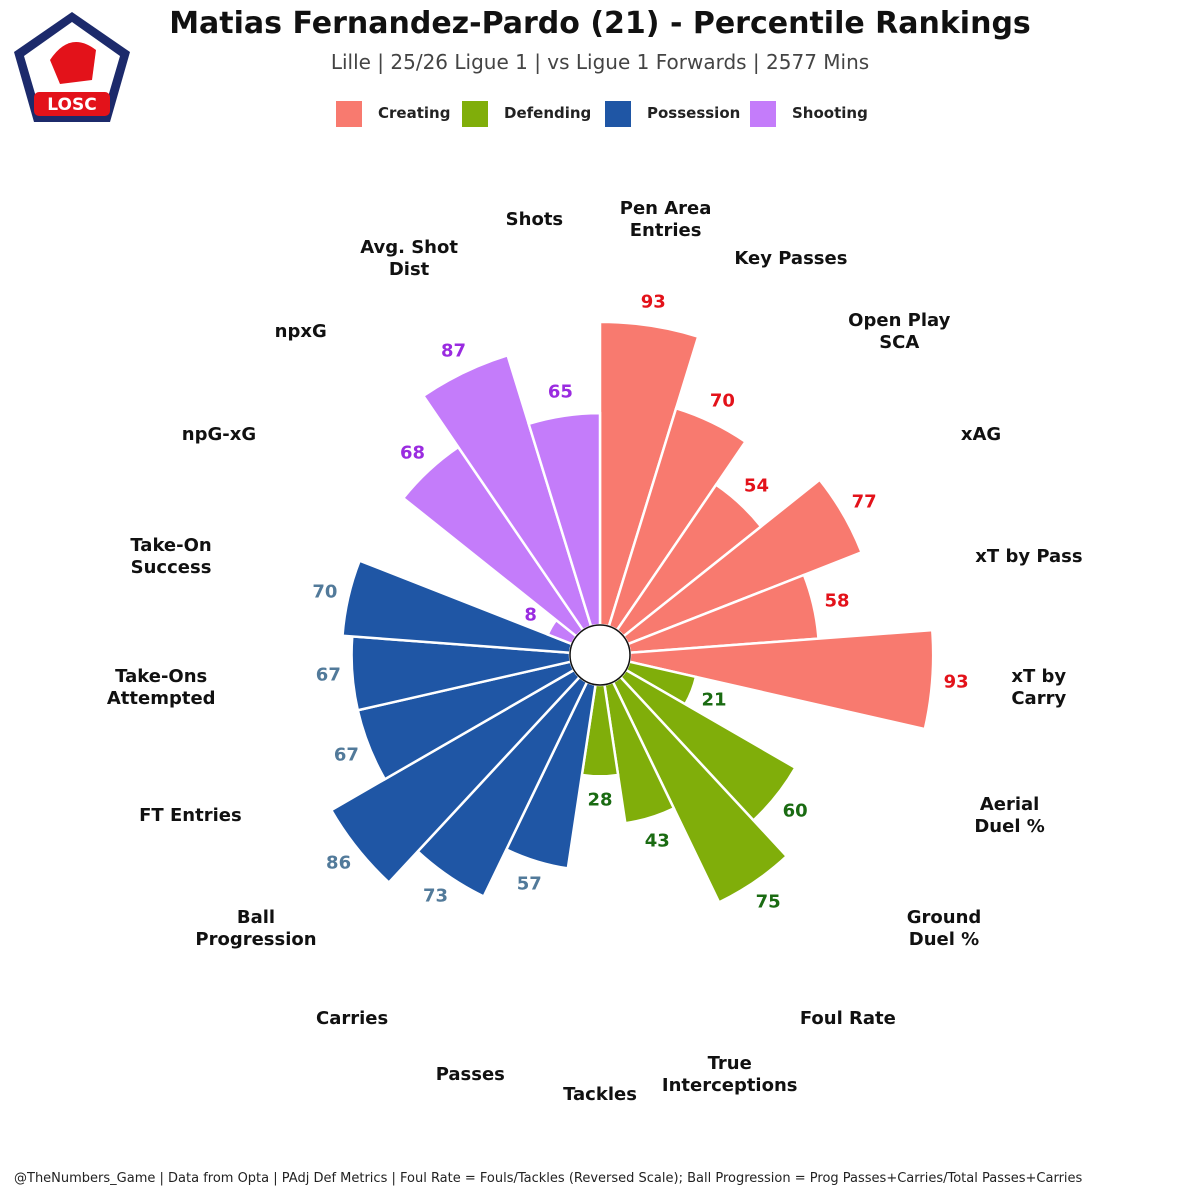 The width and height of the screenshot is (1200, 1200). Describe the element at coordinates (791, 258) in the screenshot. I see `category-label: Key Passes` at that location.